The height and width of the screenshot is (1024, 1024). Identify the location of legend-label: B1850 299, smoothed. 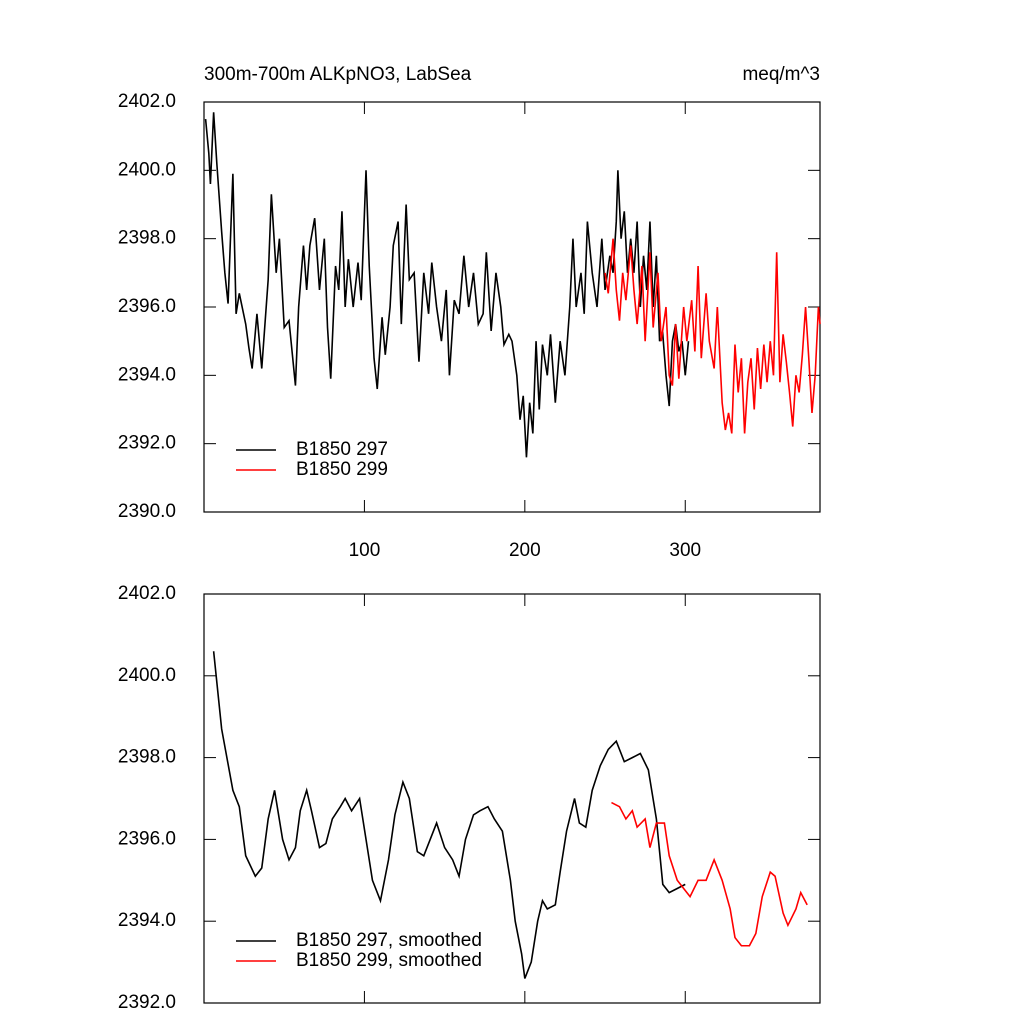
(389, 960).